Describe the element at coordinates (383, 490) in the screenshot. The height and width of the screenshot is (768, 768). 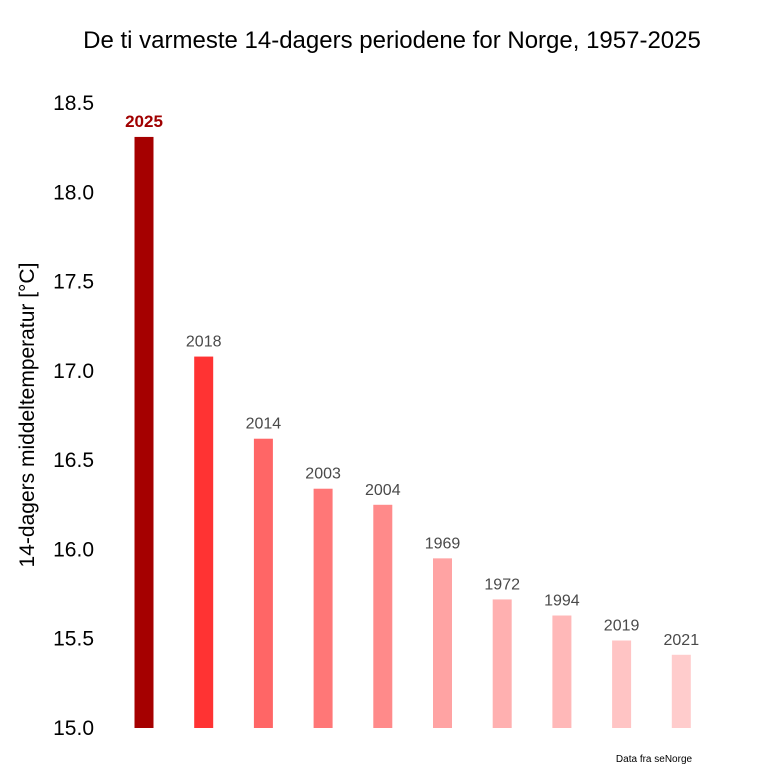
I see `bar-label-2004: 2004` at that location.